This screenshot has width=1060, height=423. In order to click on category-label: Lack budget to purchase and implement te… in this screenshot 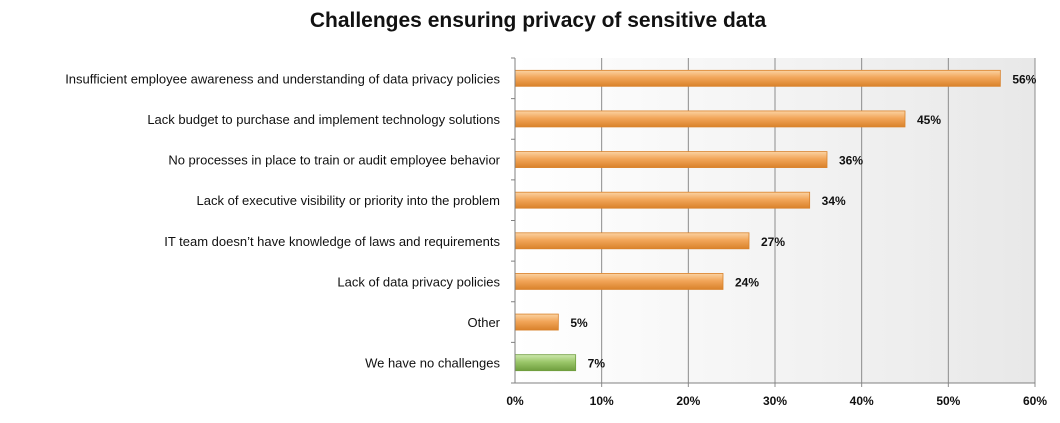, I will do `click(323, 119)`.